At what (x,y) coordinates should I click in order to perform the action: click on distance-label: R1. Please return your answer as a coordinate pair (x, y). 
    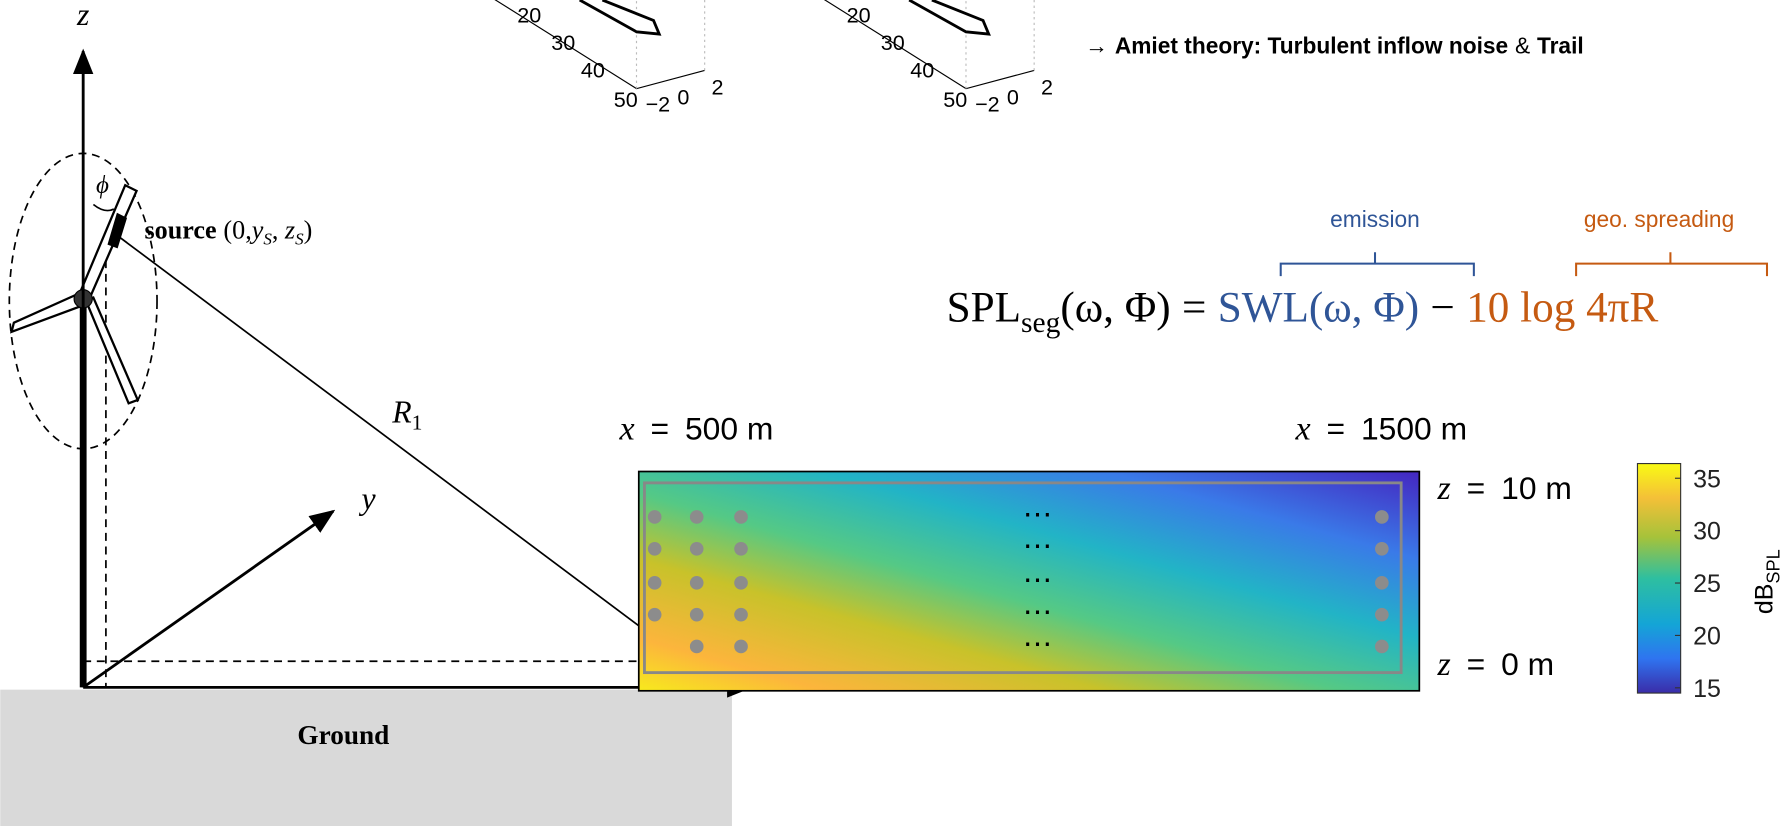
    Looking at the image, I should click on (406, 415).